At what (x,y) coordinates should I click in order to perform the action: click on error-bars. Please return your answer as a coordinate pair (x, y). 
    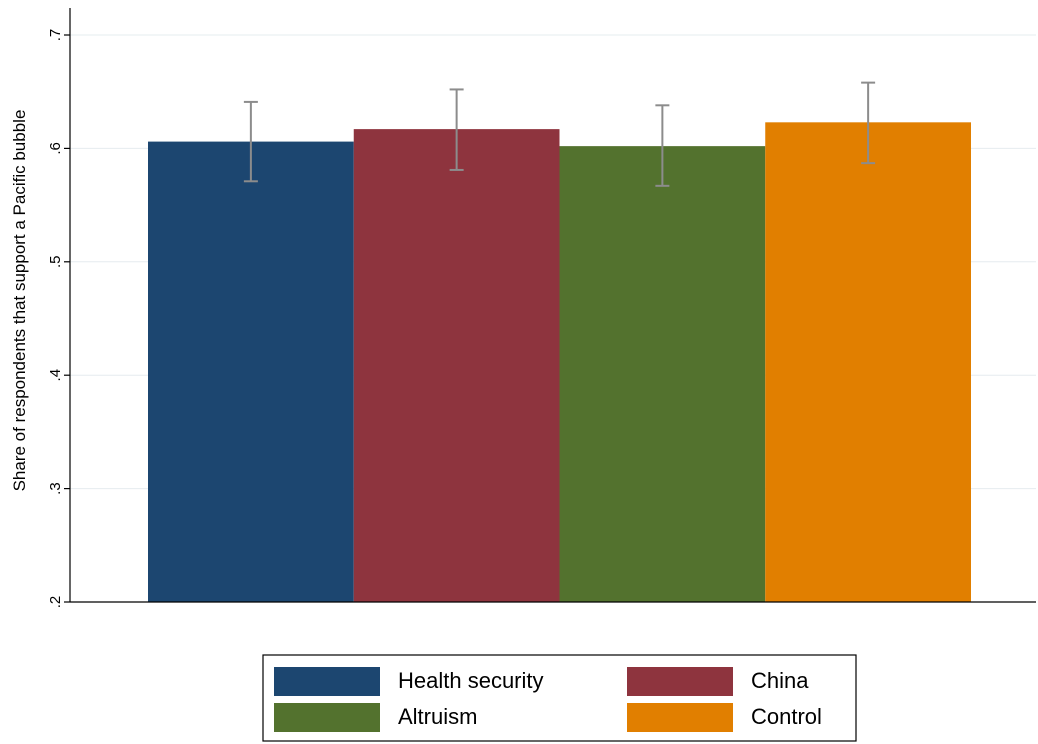
    Looking at the image, I should click on (559, 134).